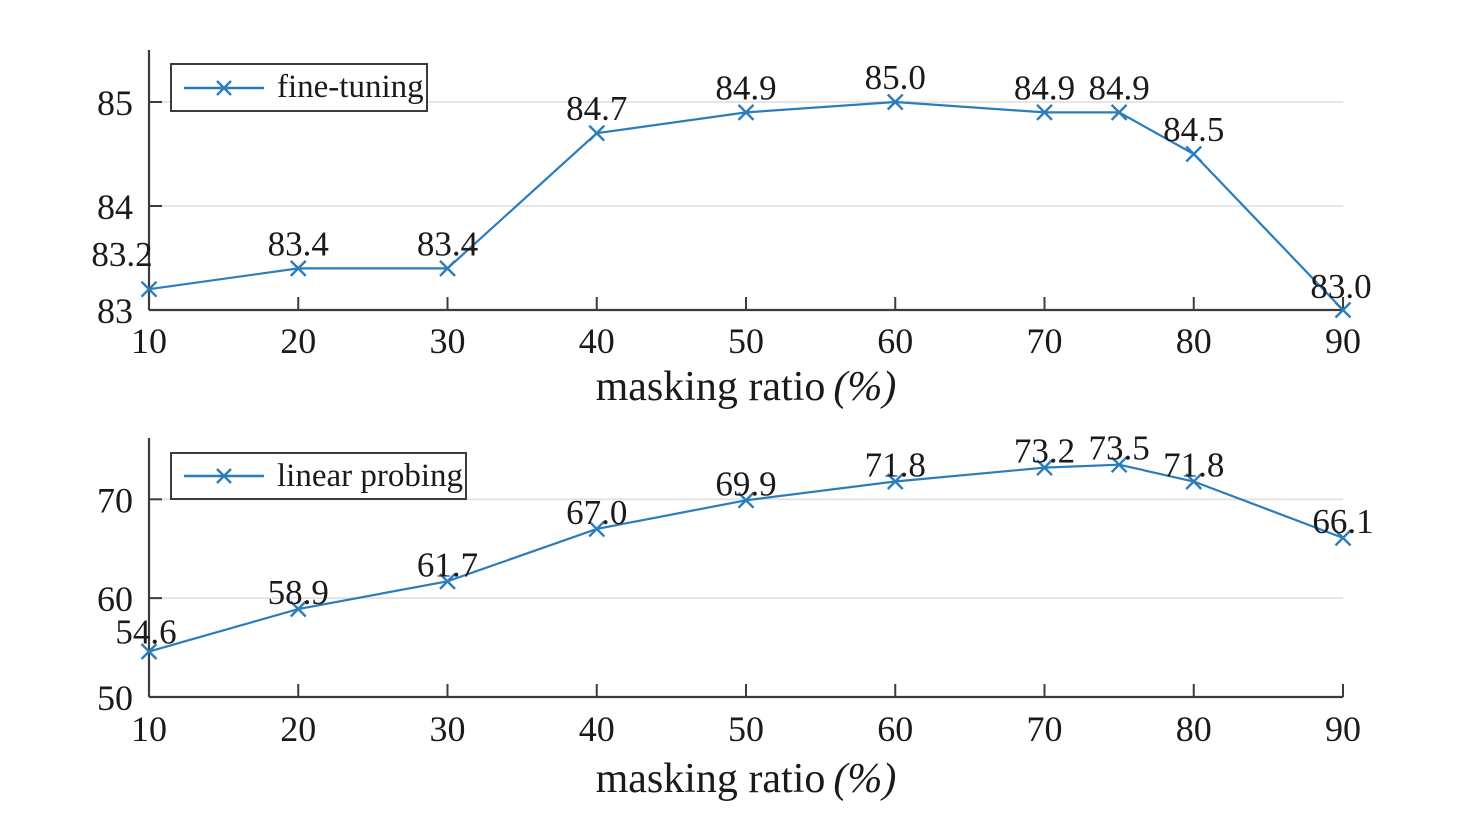 The image size is (1462, 826). I want to click on legend-label-linear-probing: linear probing, so click(370, 475).